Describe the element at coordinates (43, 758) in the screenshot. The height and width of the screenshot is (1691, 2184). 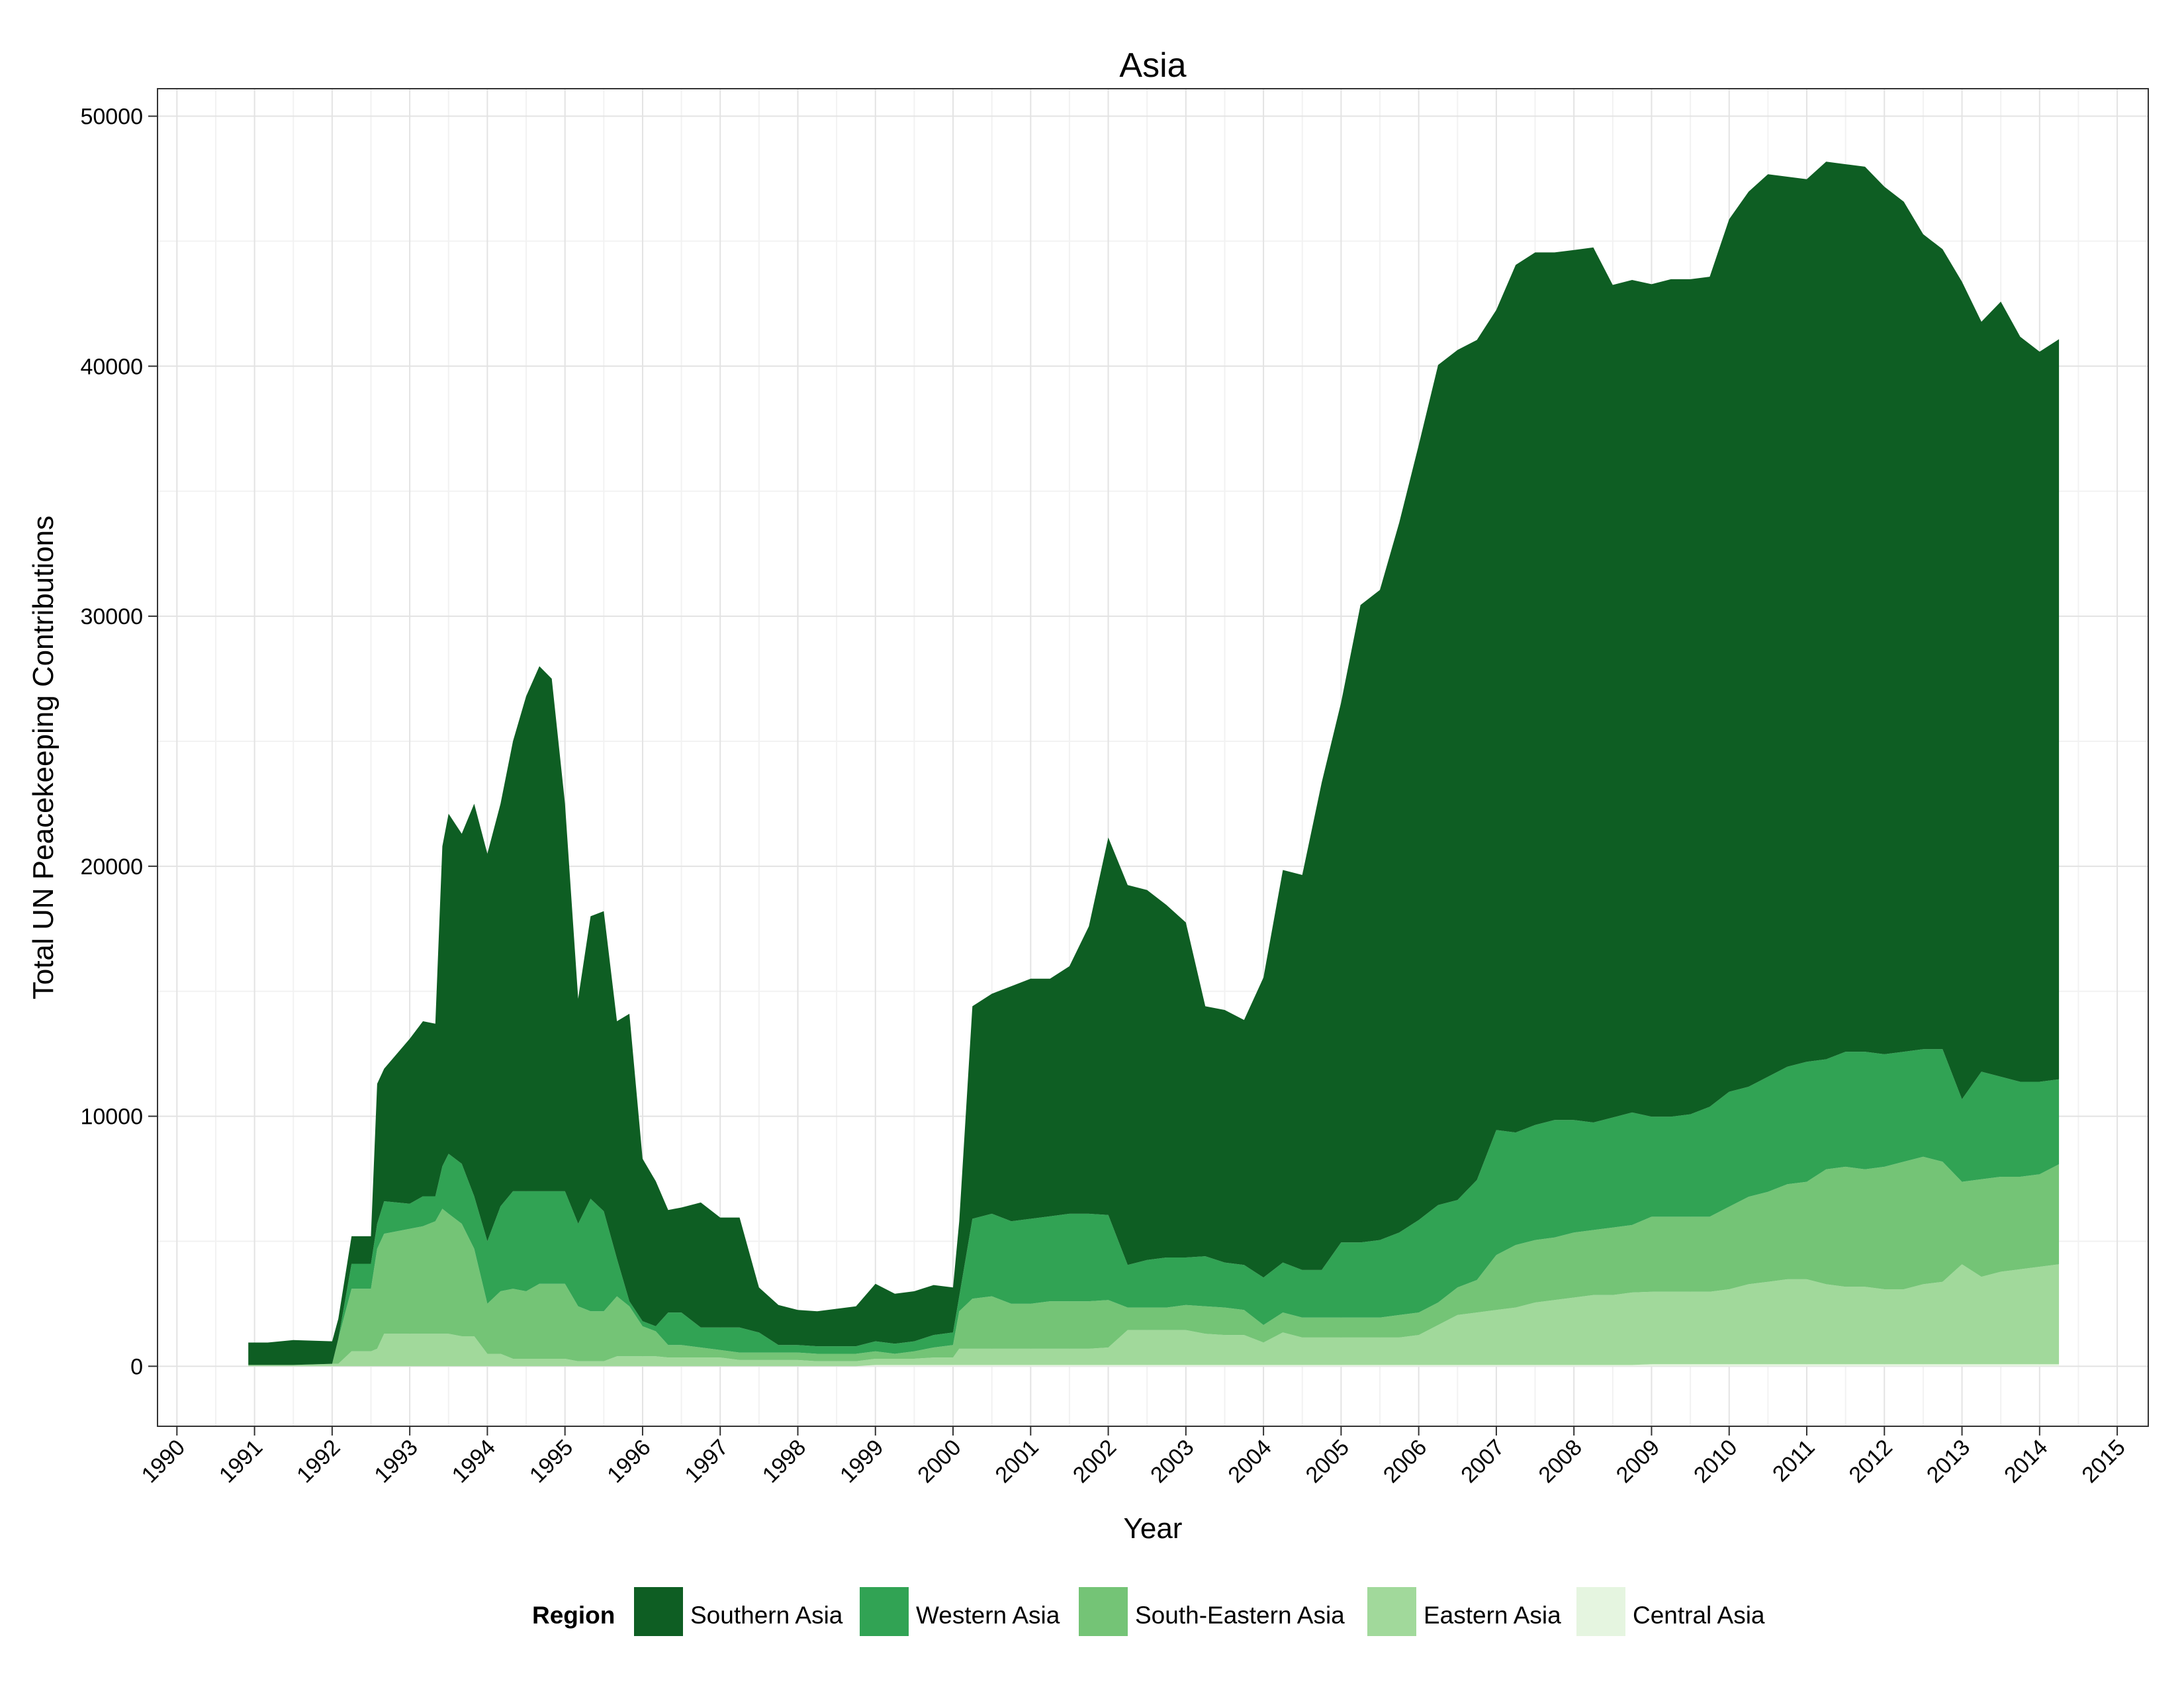
I see `y-axis-title: Total UN Peacekeeping Contributions` at that location.